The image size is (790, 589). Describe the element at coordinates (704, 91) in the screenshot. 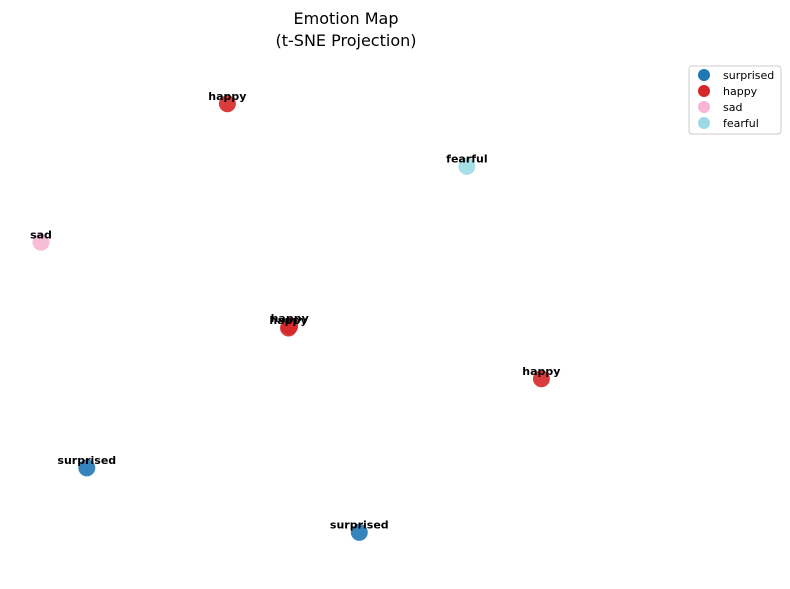

I see `legend-marker-happy` at that location.